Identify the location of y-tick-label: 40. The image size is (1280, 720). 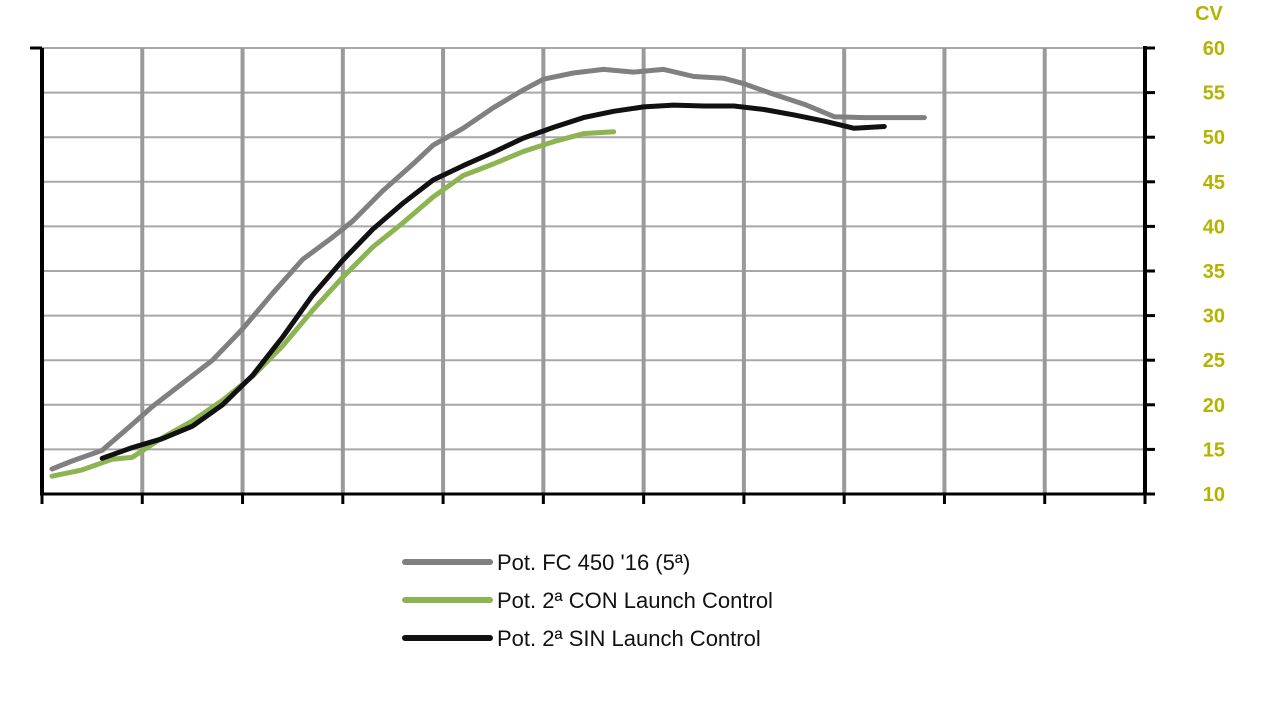
(1214, 227).